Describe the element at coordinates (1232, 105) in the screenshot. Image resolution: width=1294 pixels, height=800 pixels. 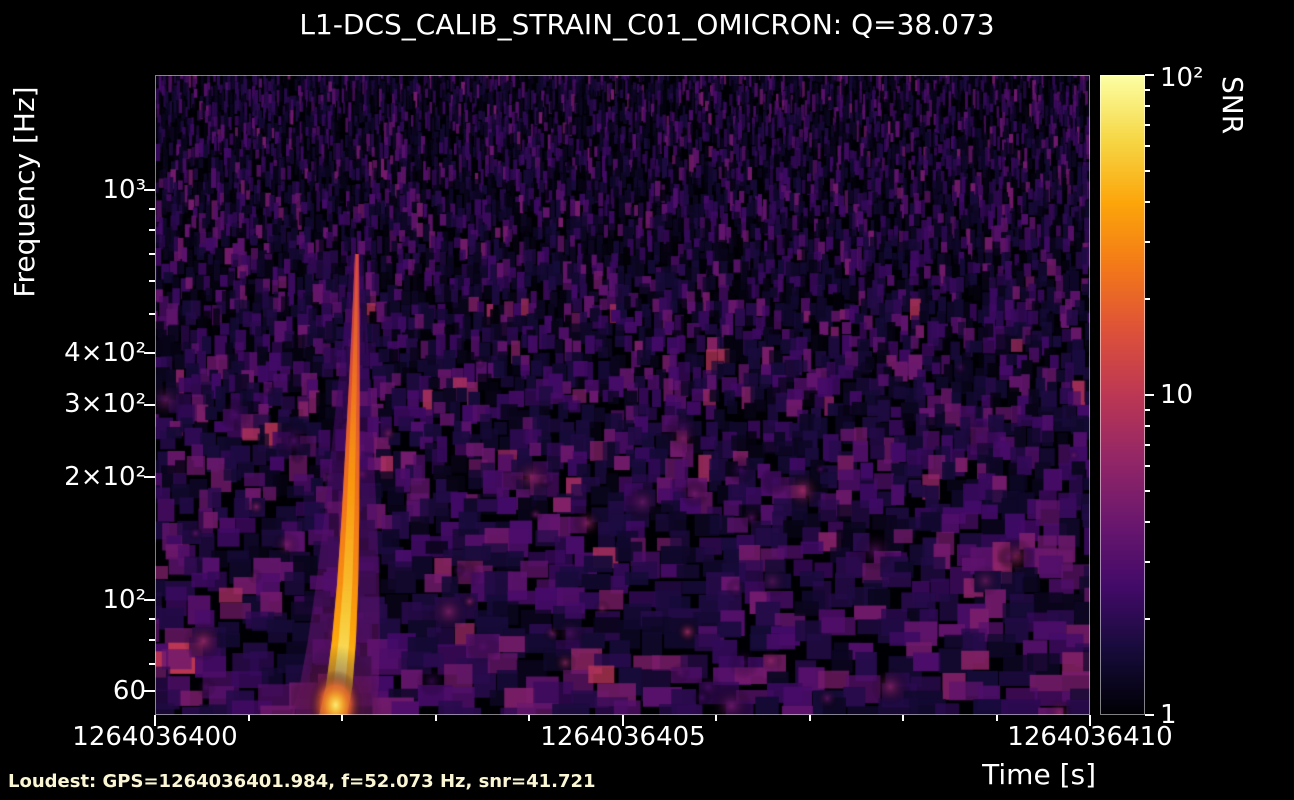
I see `colorbar-label: SNR` at that location.